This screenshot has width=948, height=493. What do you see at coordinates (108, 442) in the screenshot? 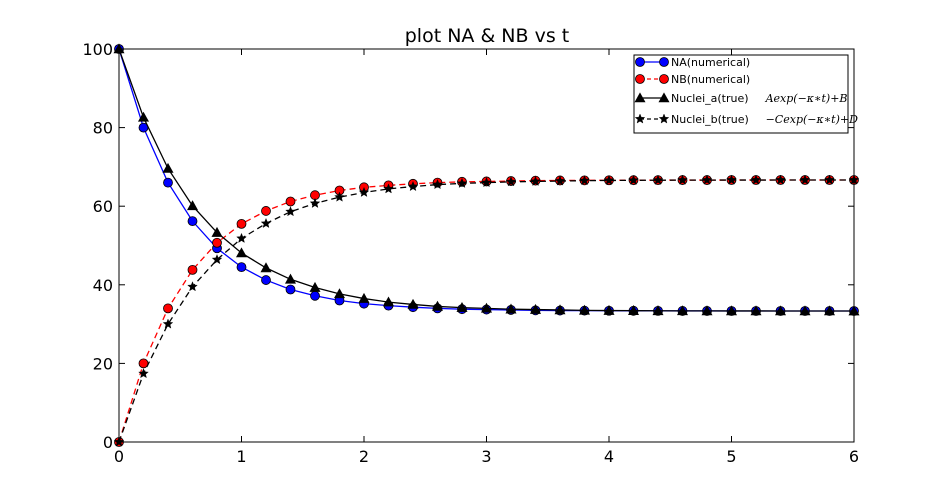
I see `y-tick-label: 0` at bounding box center [108, 442].